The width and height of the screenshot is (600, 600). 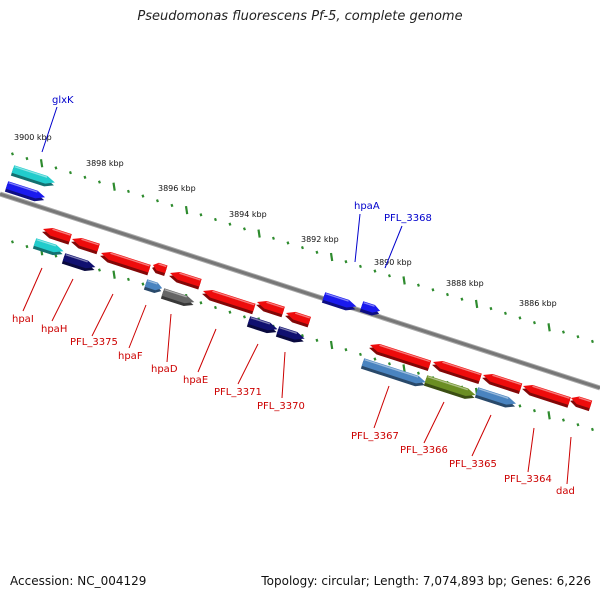 I want to click on gene-label-pfl_3365: PFL_3365, so click(x=473, y=464).